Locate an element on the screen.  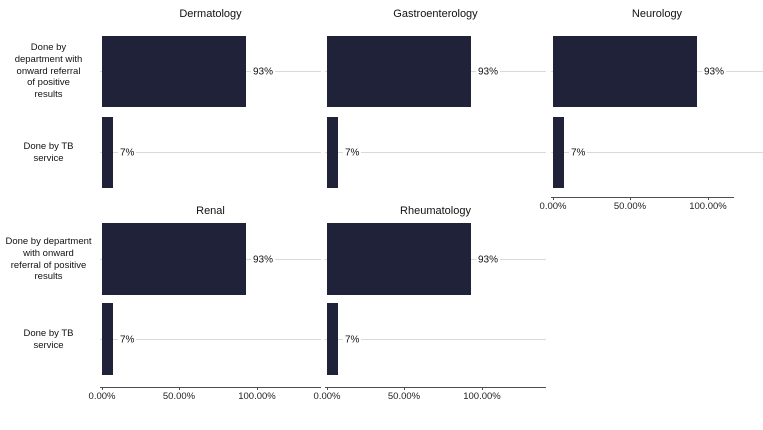
facet-panel-neurology: Neurology 93% 7% 0.00% 50.00% 100.00% is located at coordinates (651, 110).